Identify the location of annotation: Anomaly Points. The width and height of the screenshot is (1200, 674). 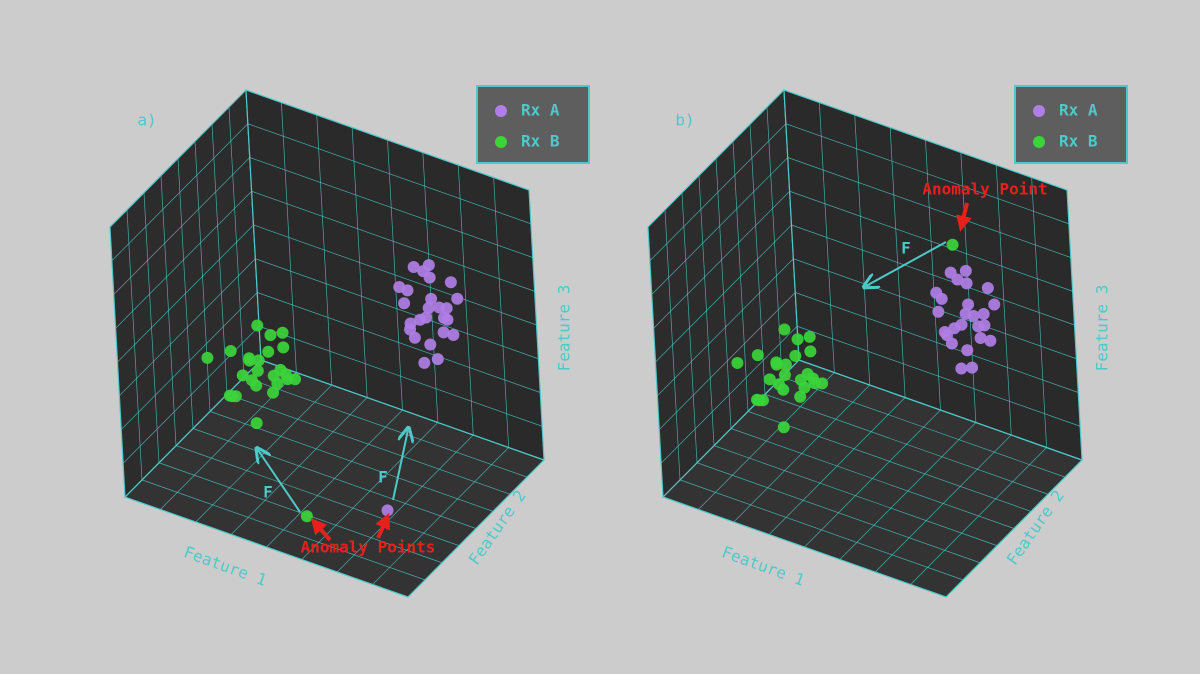
(368, 547).